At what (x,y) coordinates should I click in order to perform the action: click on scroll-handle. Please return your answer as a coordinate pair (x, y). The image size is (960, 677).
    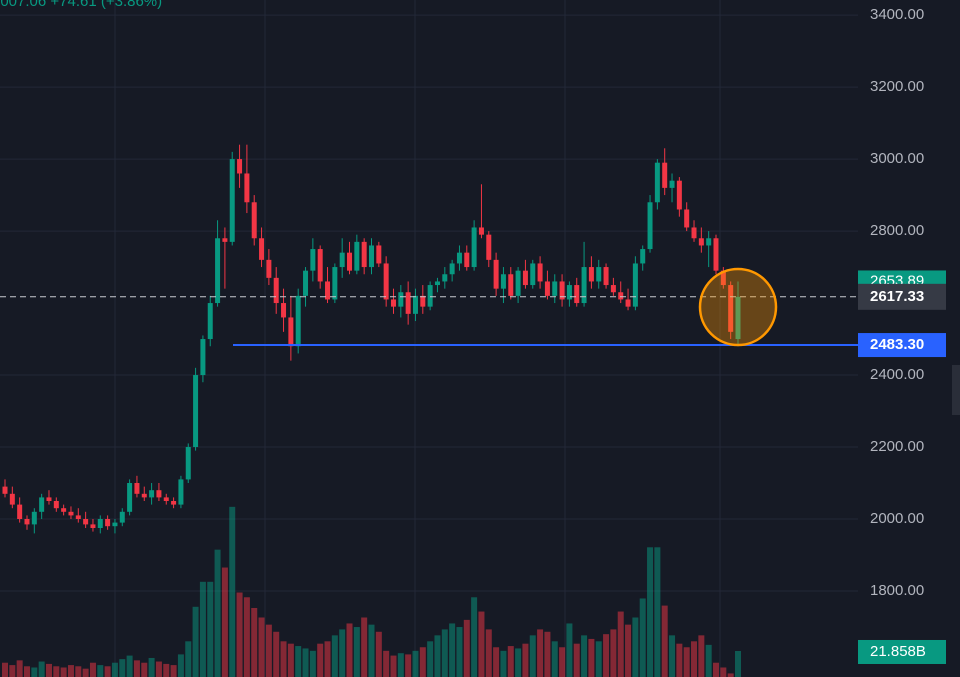
    Looking at the image, I should click on (956, 390).